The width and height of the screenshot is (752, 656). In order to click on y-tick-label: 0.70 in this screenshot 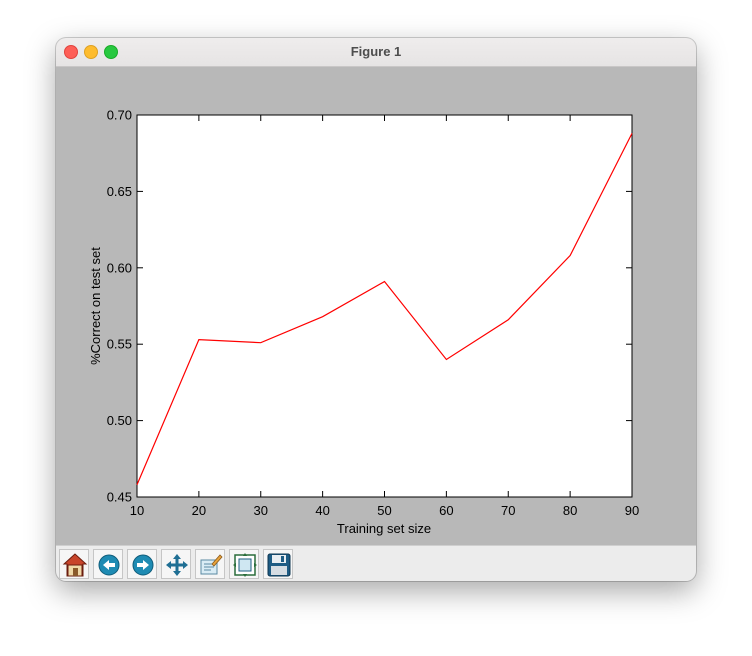, I will do `click(119, 115)`.